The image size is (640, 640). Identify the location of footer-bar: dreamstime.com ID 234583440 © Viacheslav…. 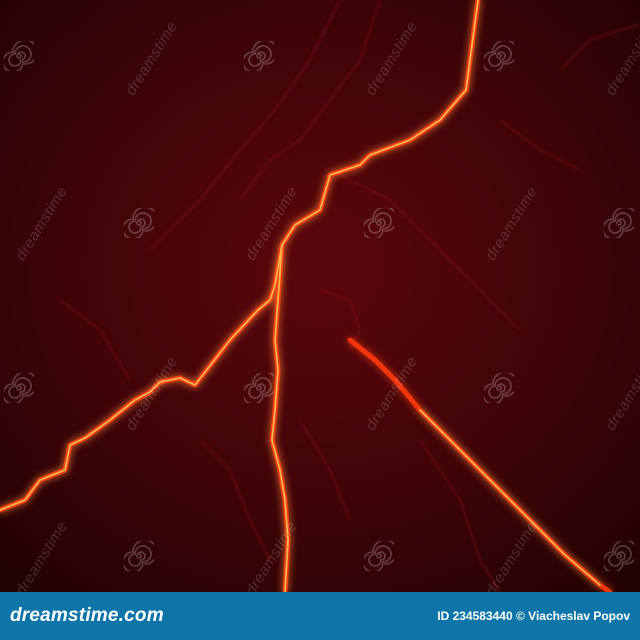
(320, 616).